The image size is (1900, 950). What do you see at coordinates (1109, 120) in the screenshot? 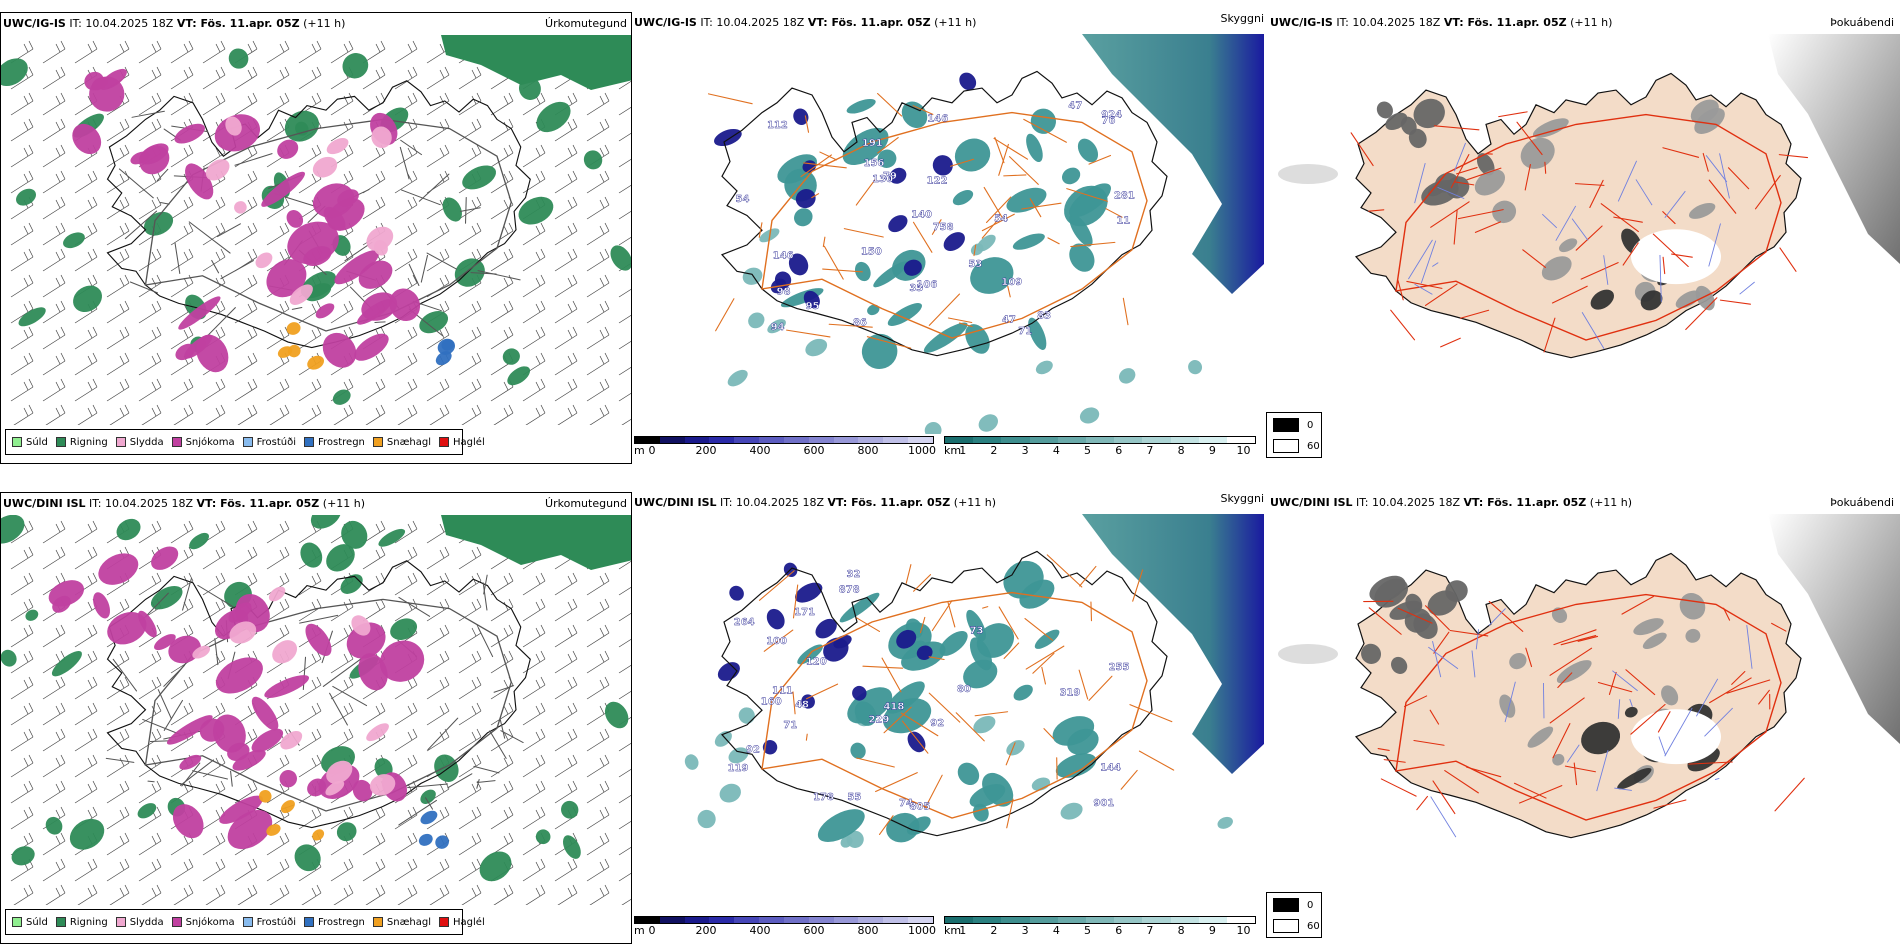
I see `cloud-base-label: 76` at bounding box center [1109, 120].